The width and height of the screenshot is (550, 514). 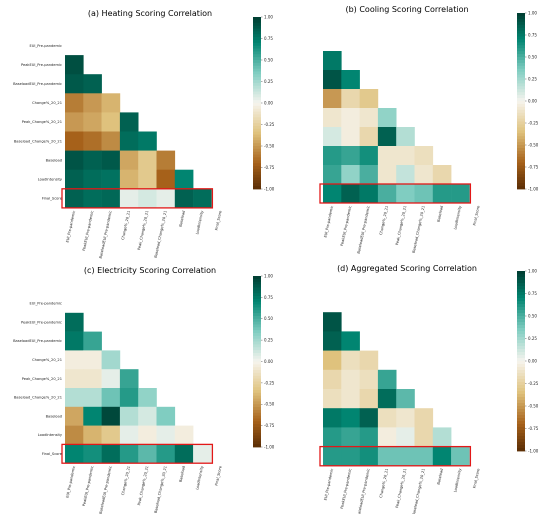 I want to click on chart-title: (d) Aggregated Scoring Correlation, so click(x=407, y=268).